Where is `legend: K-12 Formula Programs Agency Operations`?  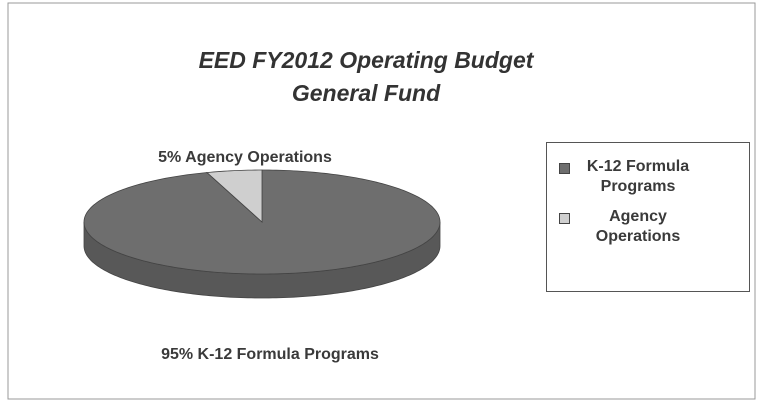
legend: K-12 Formula Programs Agency Operations is located at coordinates (648, 217).